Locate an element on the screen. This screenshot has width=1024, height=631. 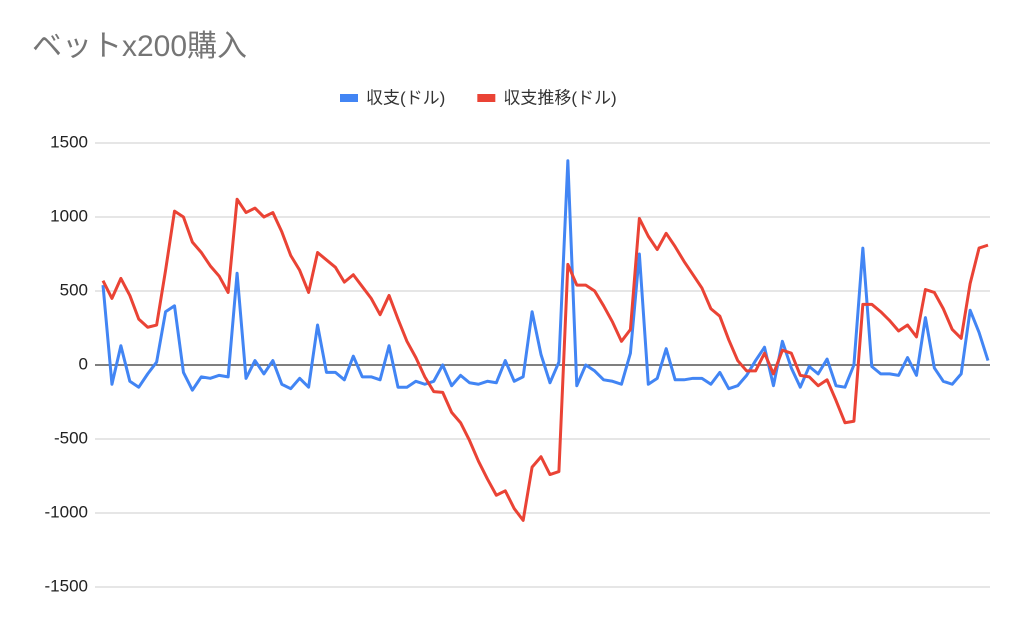
legend-label: 収支(ドル) is located at coordinates (405, 97).